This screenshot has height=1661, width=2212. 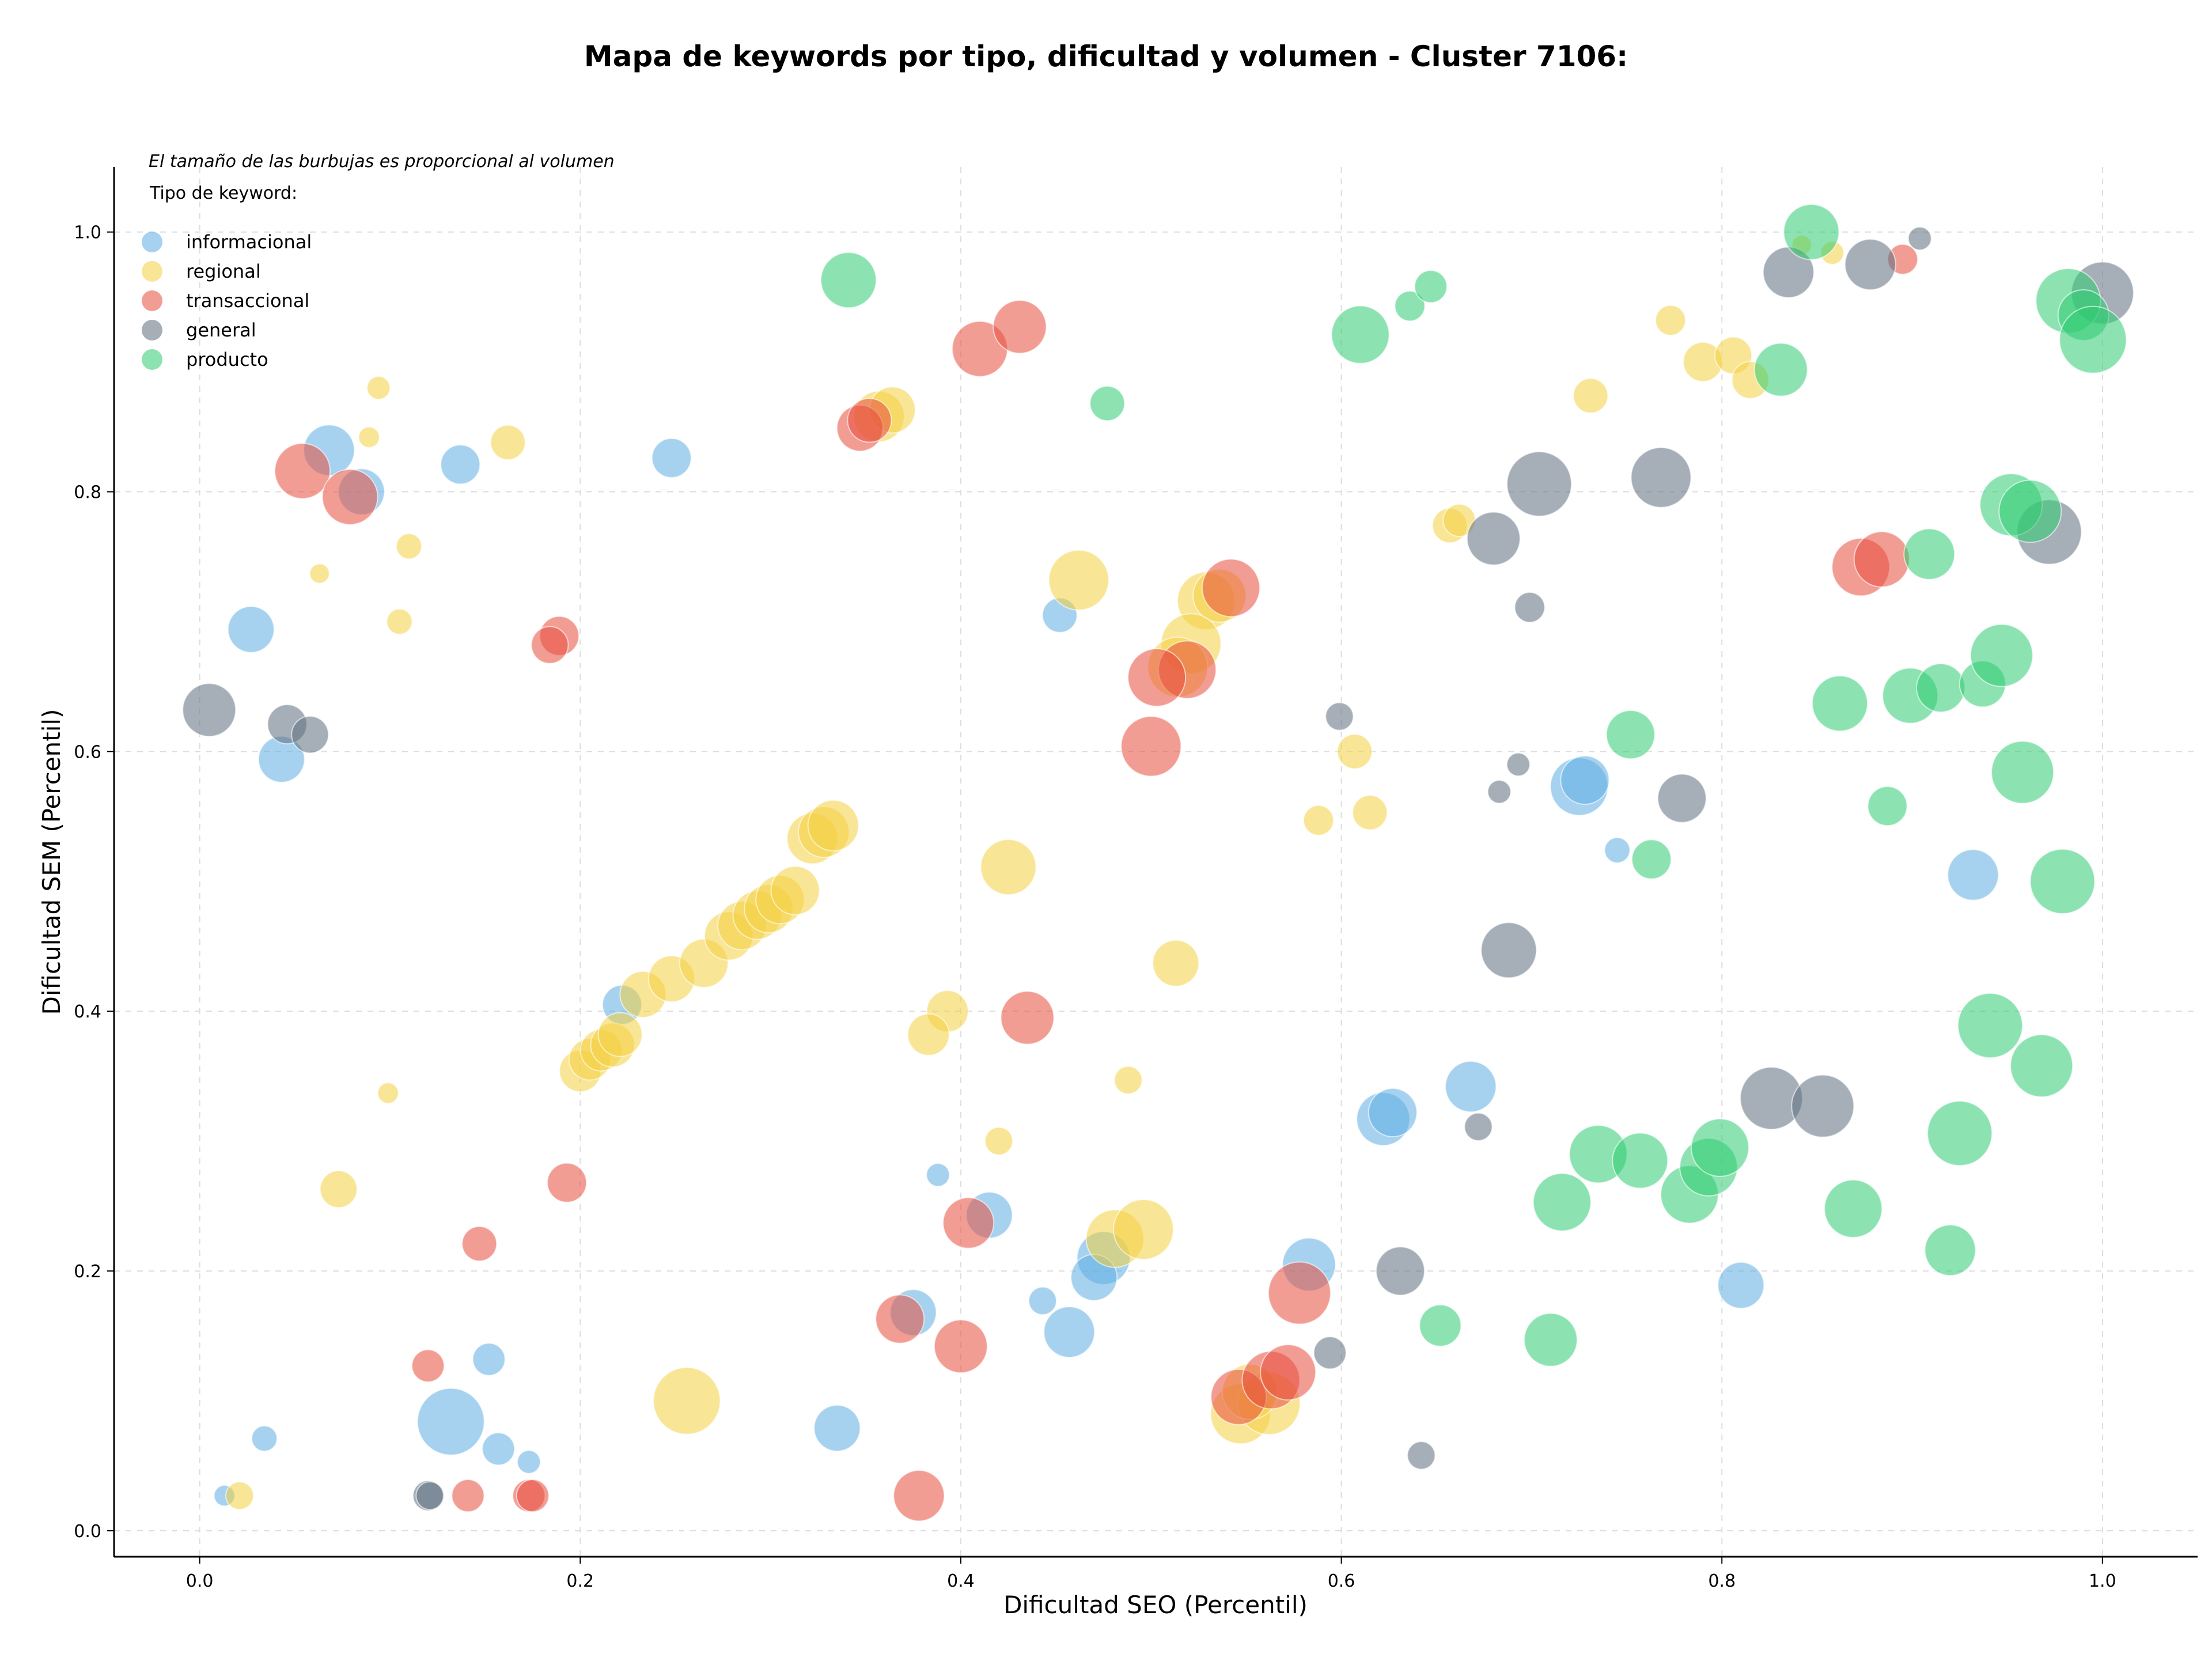 What do you see at coordinates (221, 330) in the screenshot?
I see `legend-label-general: general` at bounding box center [221, 330].